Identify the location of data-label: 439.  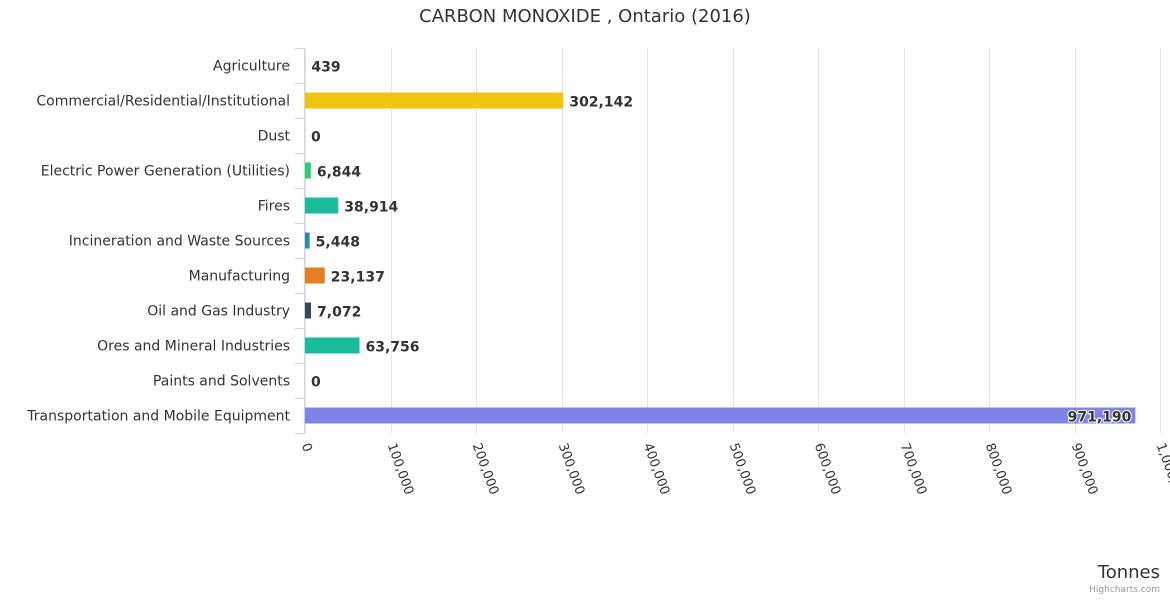
(325, 68).